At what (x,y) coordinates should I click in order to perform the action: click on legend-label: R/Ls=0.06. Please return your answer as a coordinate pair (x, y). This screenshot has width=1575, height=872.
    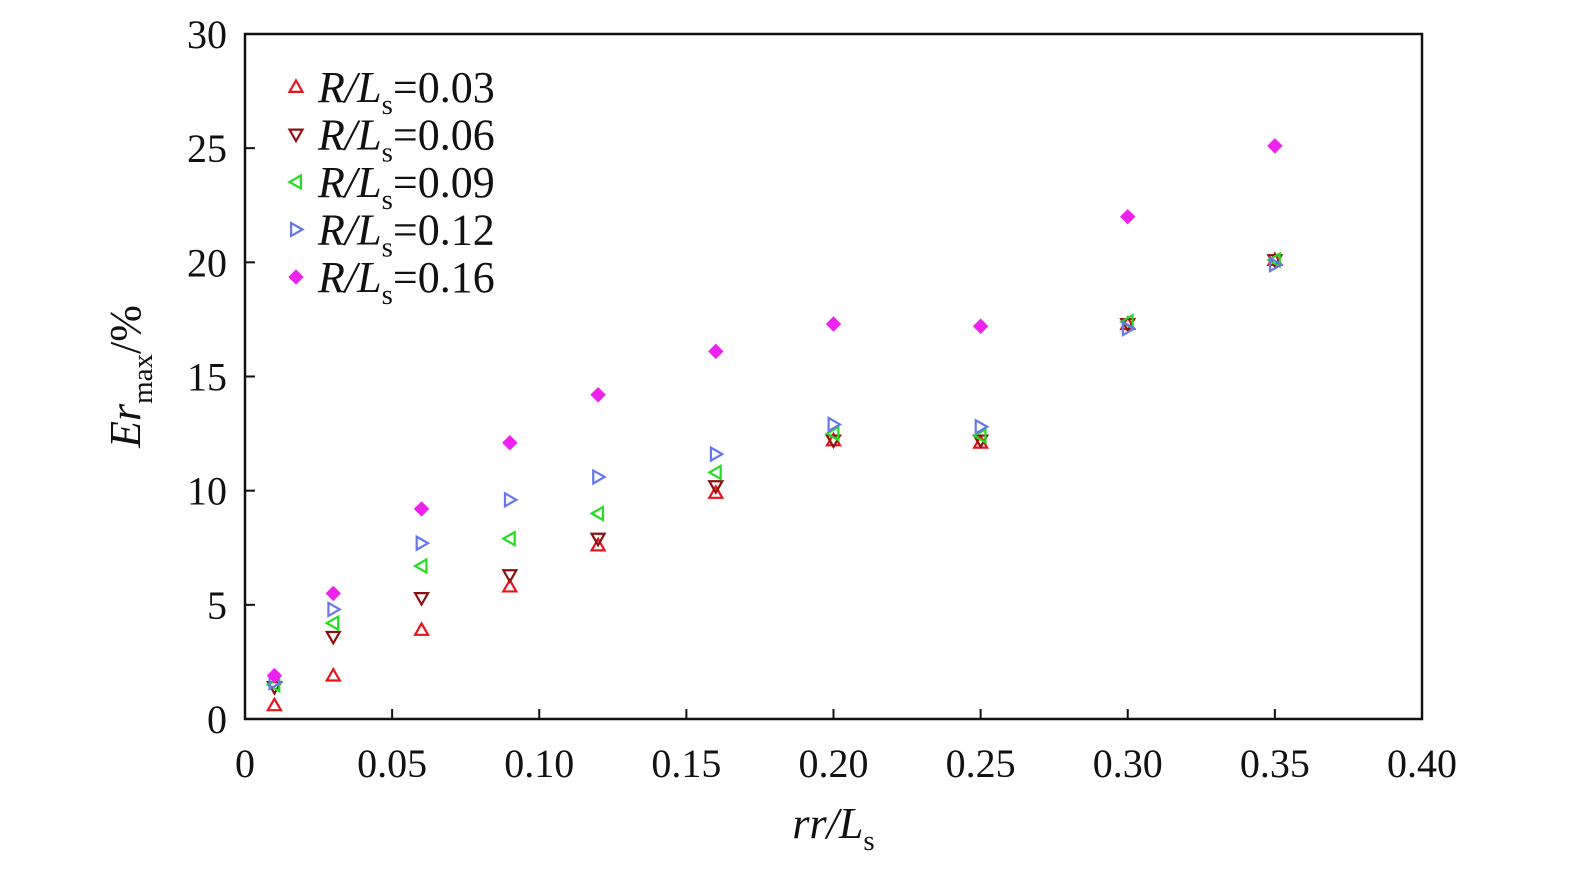
    Looking at the image, I should click on (406, 140).